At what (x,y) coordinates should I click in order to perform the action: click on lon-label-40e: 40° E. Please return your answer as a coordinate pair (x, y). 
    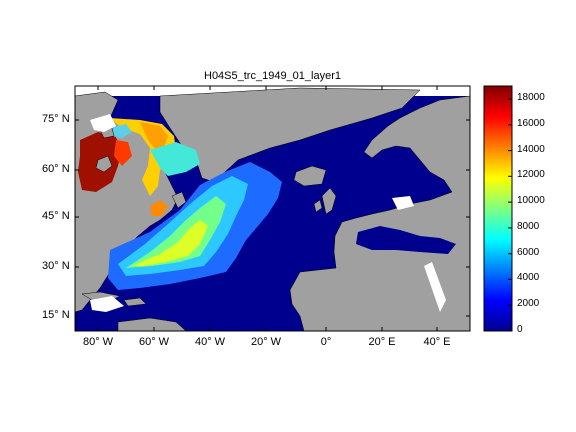
    Looking at the image, I should click on (437, 342).